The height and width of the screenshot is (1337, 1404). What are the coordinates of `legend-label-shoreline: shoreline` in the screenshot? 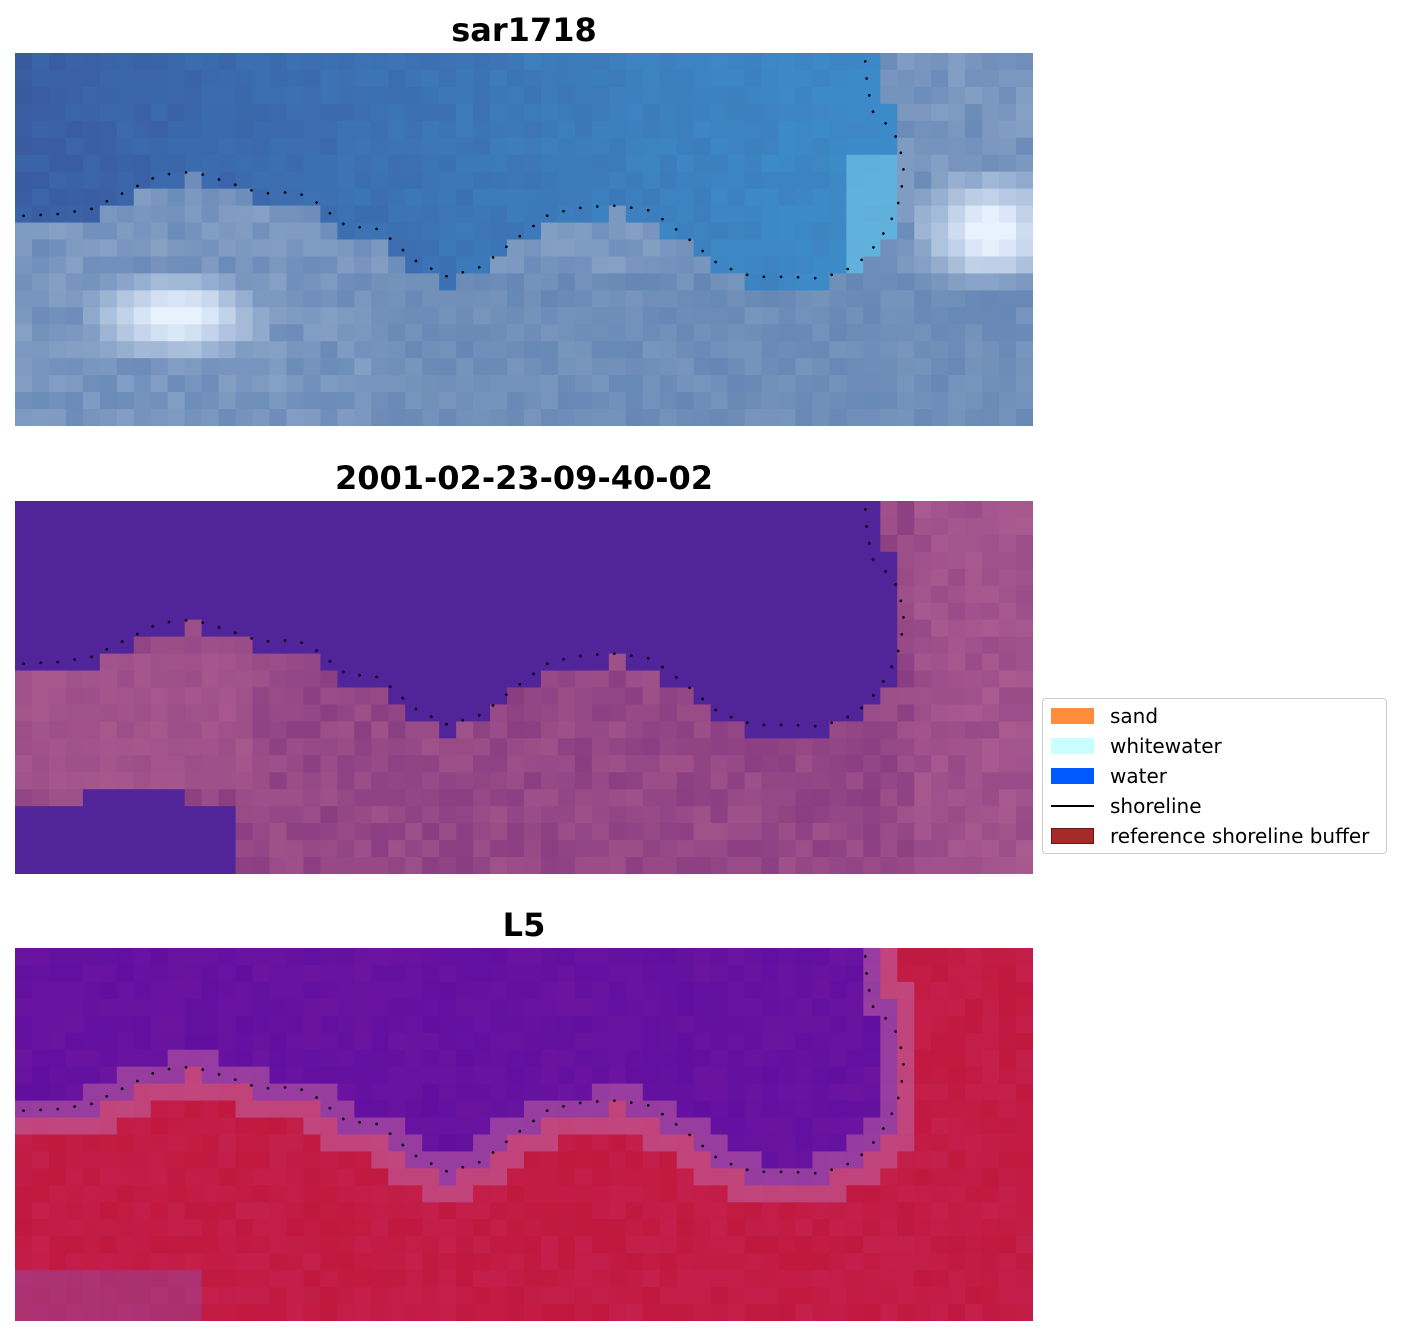 It's located at (1156, 806).